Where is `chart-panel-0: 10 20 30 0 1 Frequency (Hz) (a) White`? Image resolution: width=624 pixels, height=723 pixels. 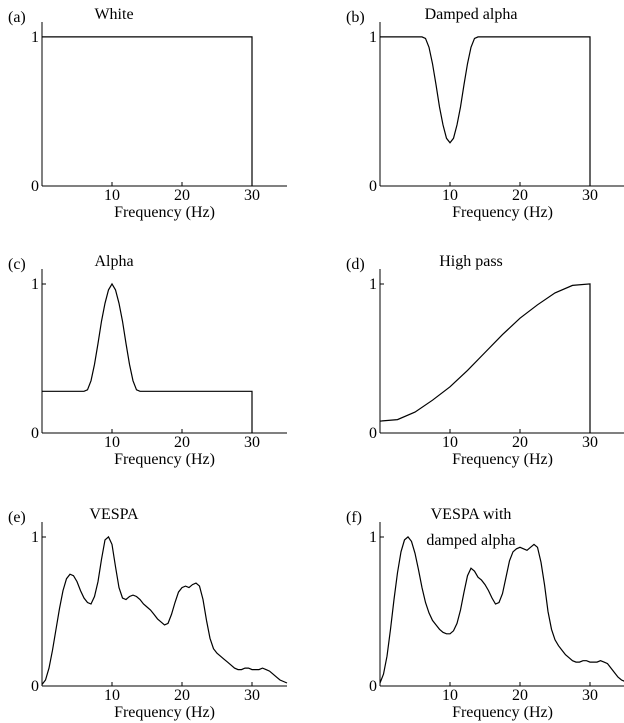
chart-panel-0: 10 20 30 0 1 Frequency (Hz) (a) White is located at coordinates (147, 113).